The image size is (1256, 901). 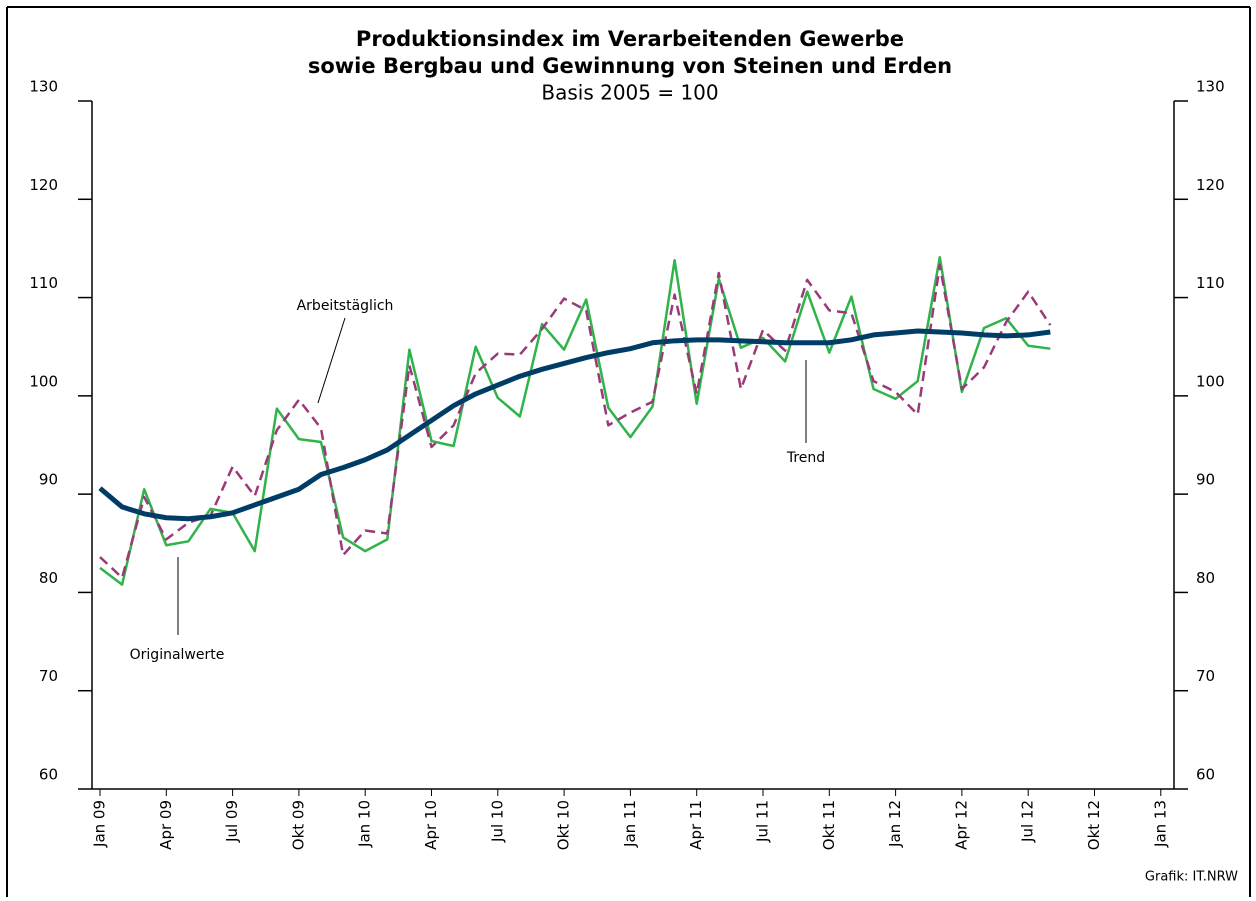 What do you see at coordinates (1210, 87) in the screenshot?
I see `y2-tick-label: 130` at bounding box center [1210, 87].